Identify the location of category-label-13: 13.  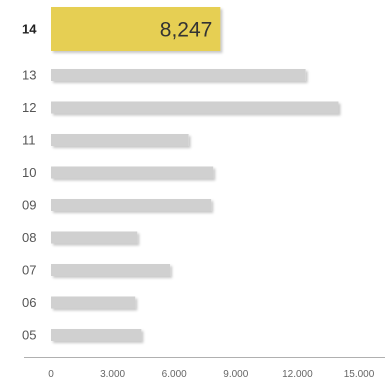
(29, 75).